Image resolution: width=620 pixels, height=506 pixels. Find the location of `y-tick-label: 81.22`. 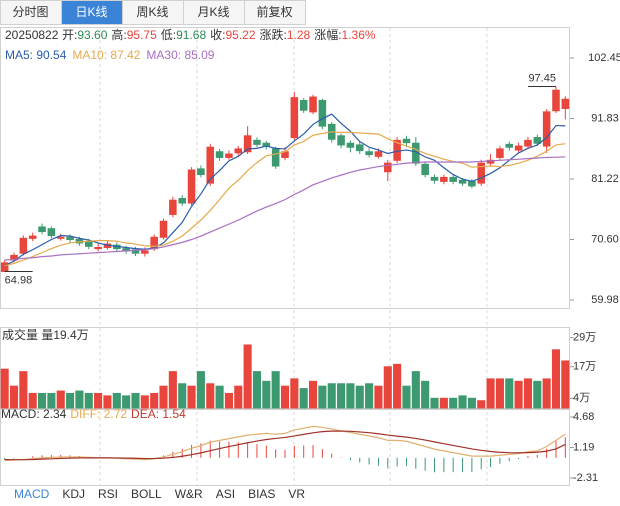

y-tick-label: 81.22 is located at coordinates (605, 179).